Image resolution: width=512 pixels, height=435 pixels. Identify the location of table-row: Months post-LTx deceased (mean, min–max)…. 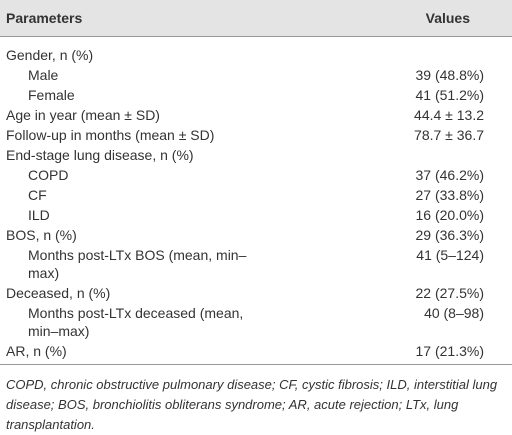
(256, 322).